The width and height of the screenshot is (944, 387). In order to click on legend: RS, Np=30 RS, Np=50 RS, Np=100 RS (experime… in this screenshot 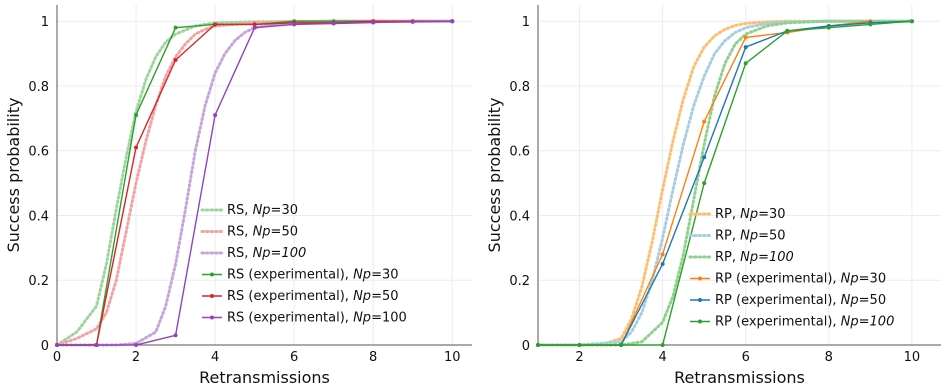, I will do `click(304, 264)`.